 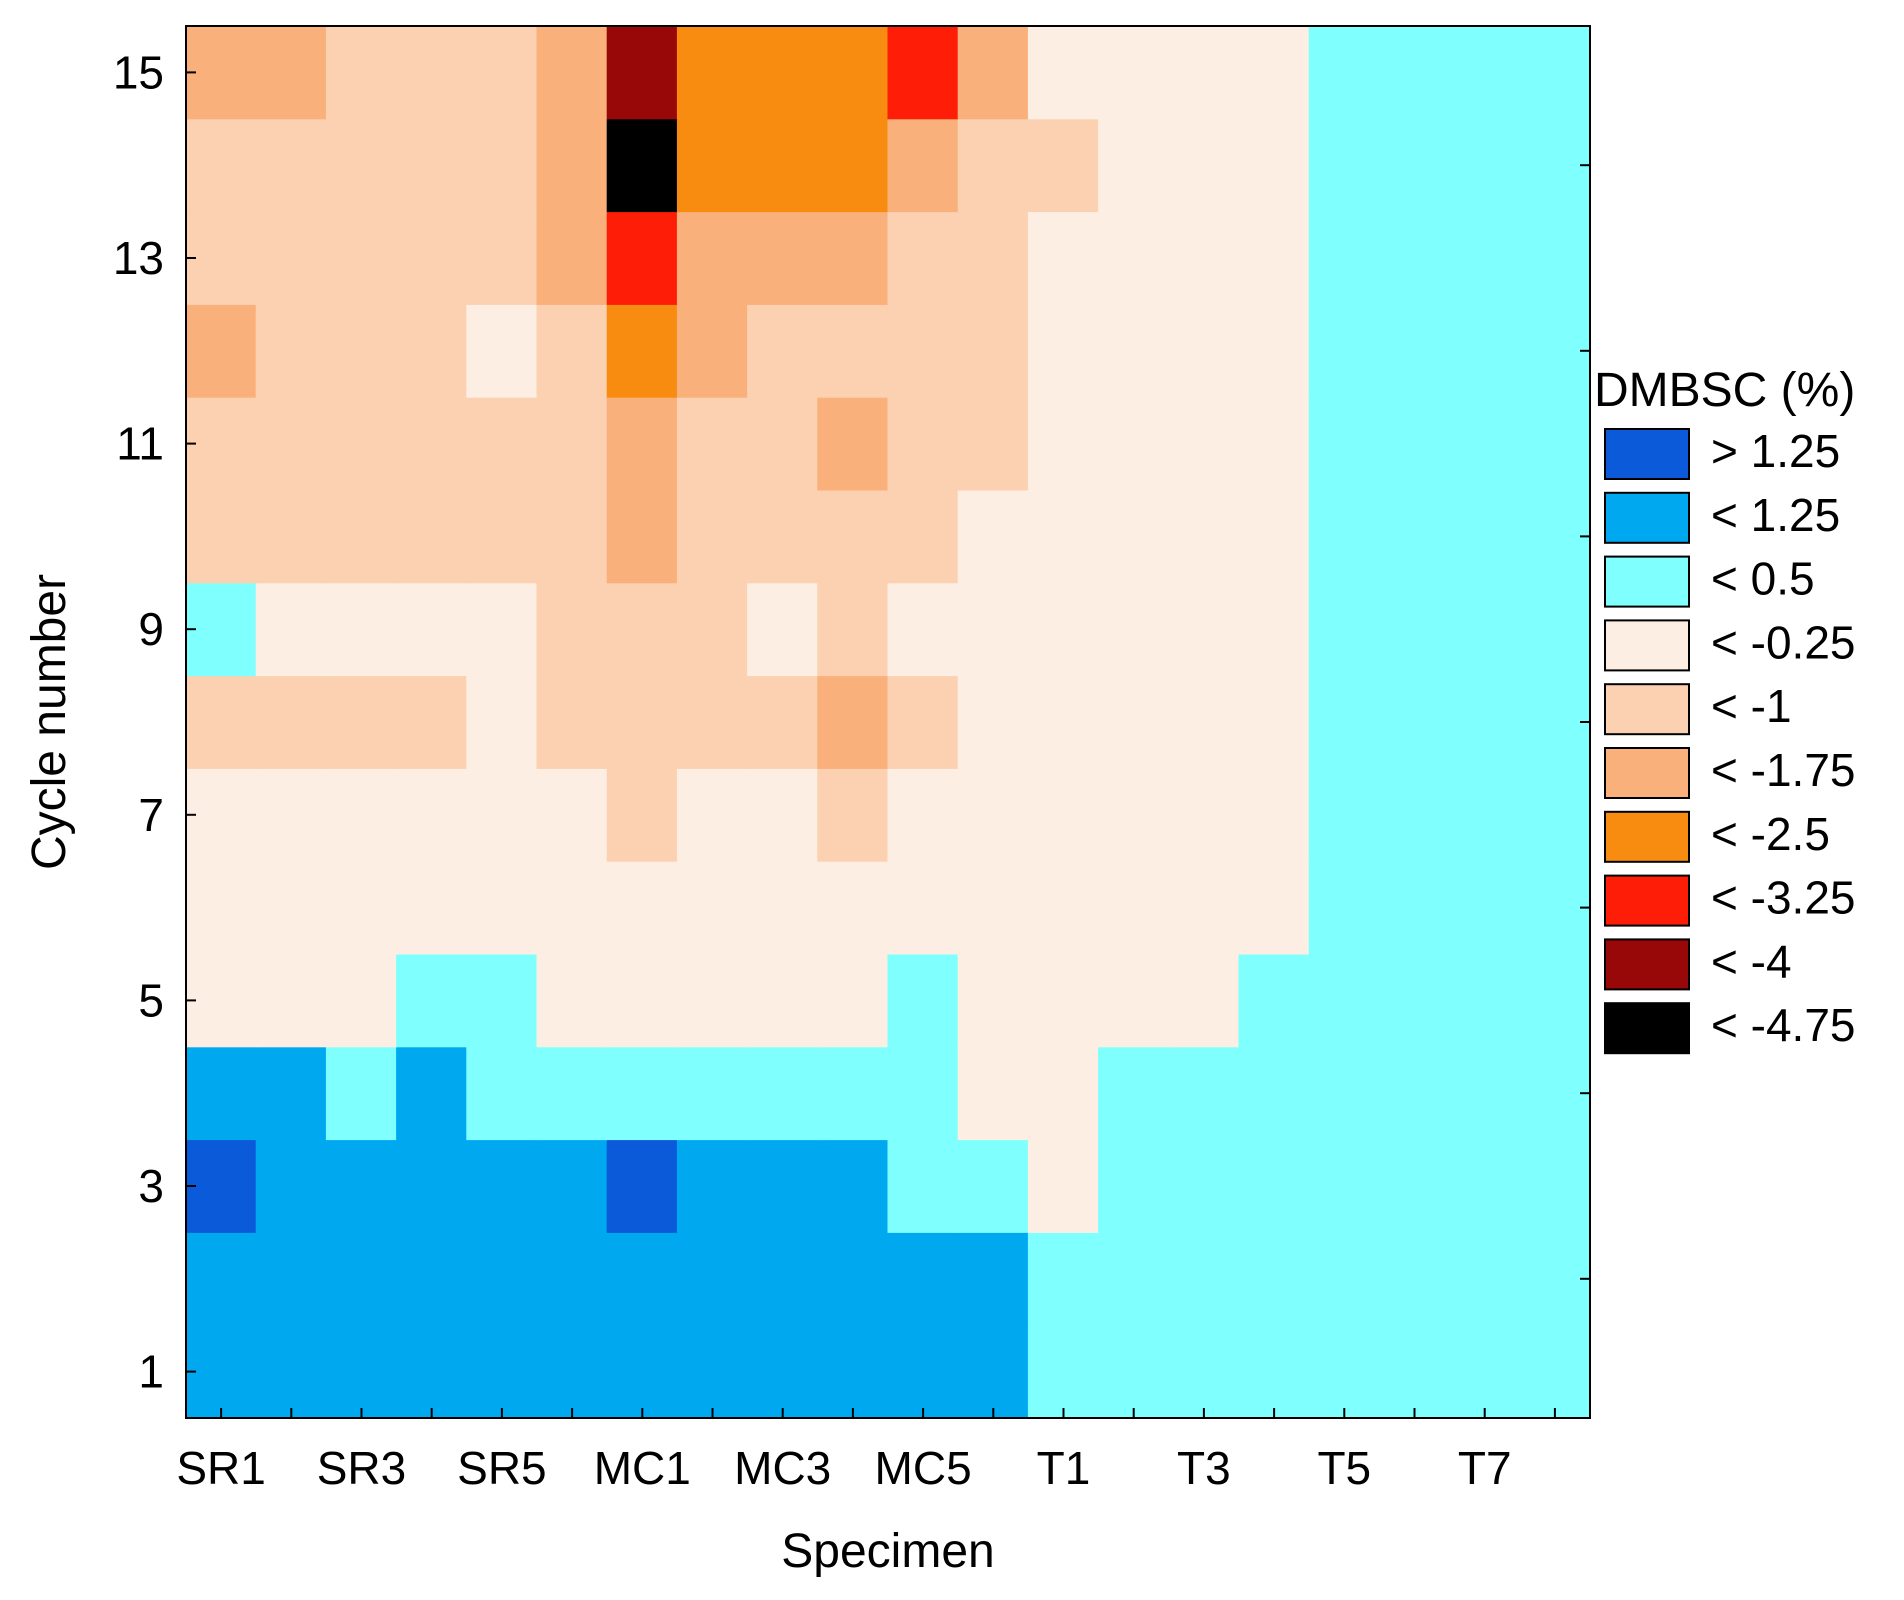 I want to click on x-tick-label: MC1, so click(x=642, y=1468).